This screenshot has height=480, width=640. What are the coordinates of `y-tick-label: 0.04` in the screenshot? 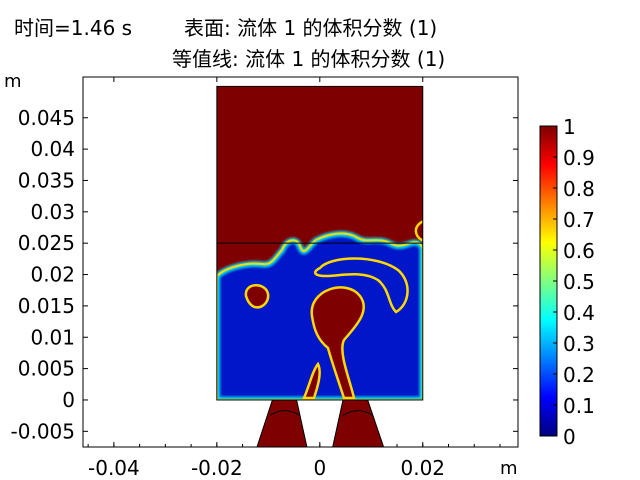 It's located at (52, 149).